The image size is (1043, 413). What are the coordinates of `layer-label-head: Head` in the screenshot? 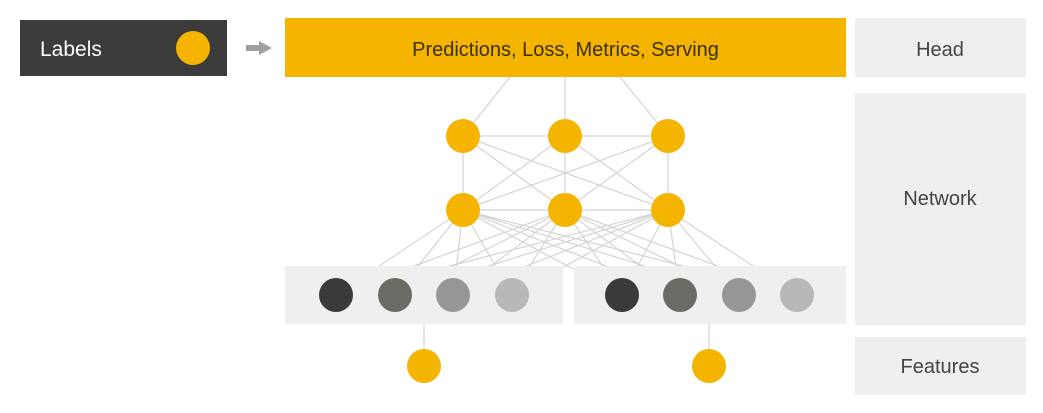 It's located at (940, 50).